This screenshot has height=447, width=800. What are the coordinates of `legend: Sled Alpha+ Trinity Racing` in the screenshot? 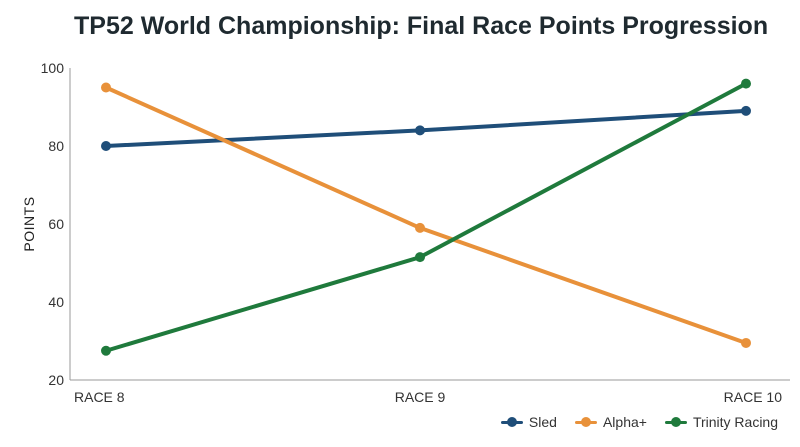 It's located at (639, 422).